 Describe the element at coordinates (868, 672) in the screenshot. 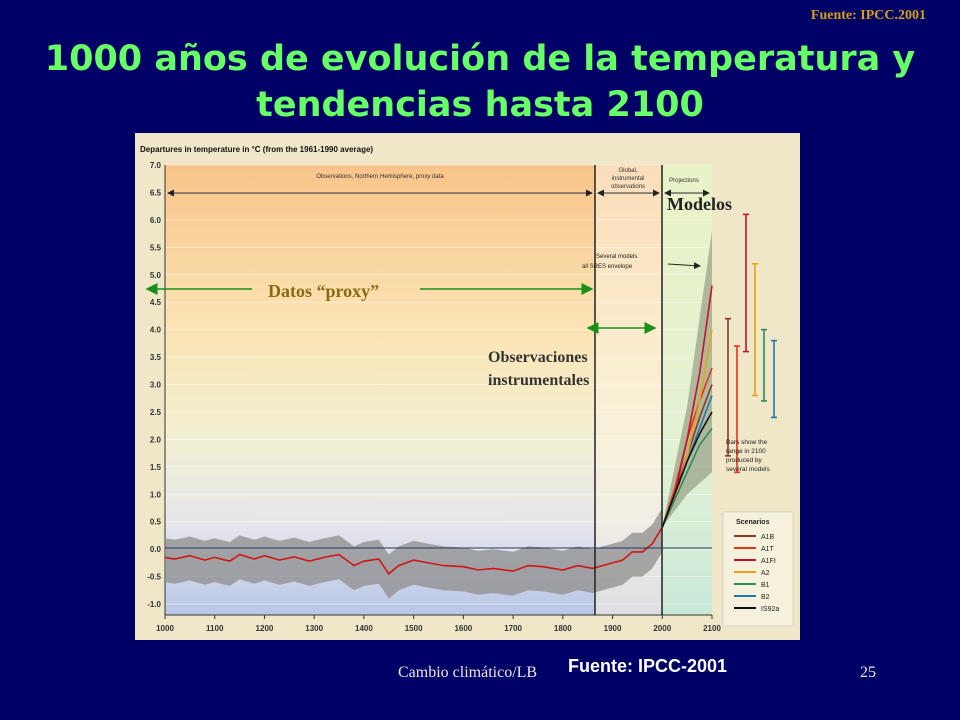

I see `page-number: 25` at that location.